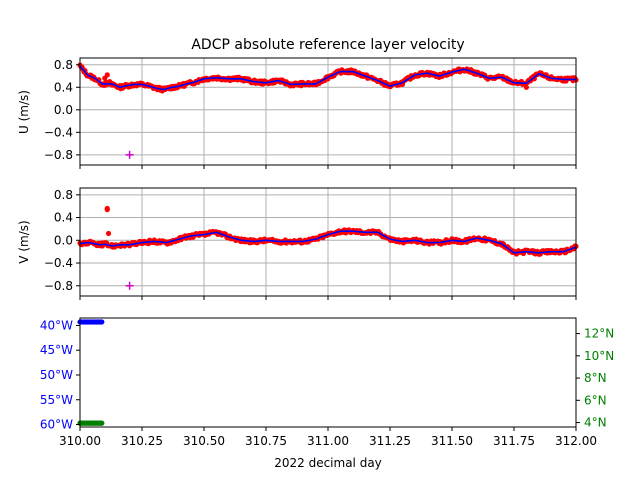 The image size is (640, 480). I want to click on lat-tick-label-4: 4°N, so click(595, 423).